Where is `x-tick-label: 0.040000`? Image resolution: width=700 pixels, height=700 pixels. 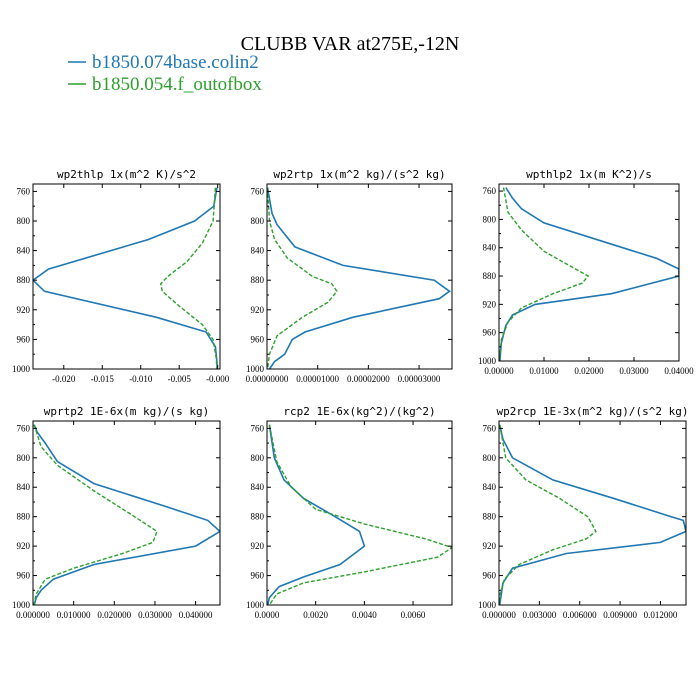 x-tick-label: 0.040000 is located at coordinates (196, 615).